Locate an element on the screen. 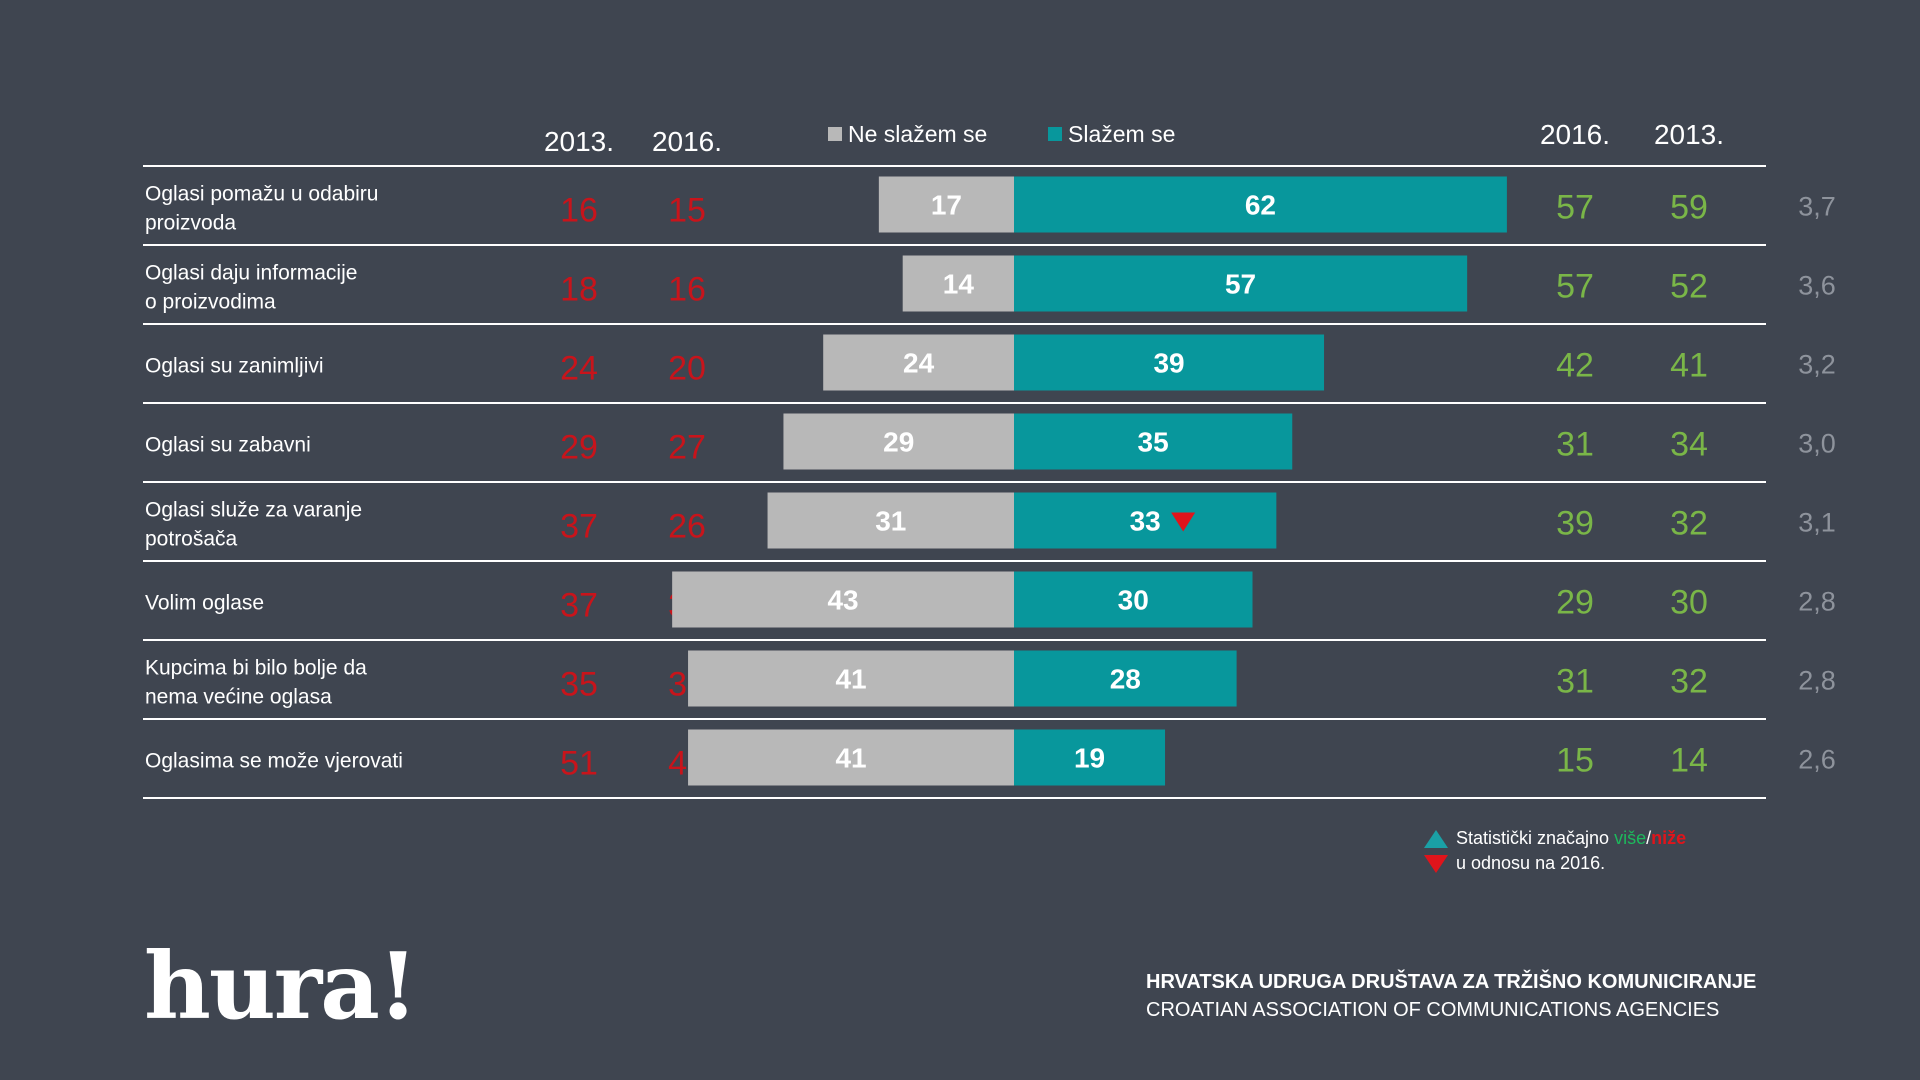  header-left-2016: 2016. is located at coordinates (687, 141).